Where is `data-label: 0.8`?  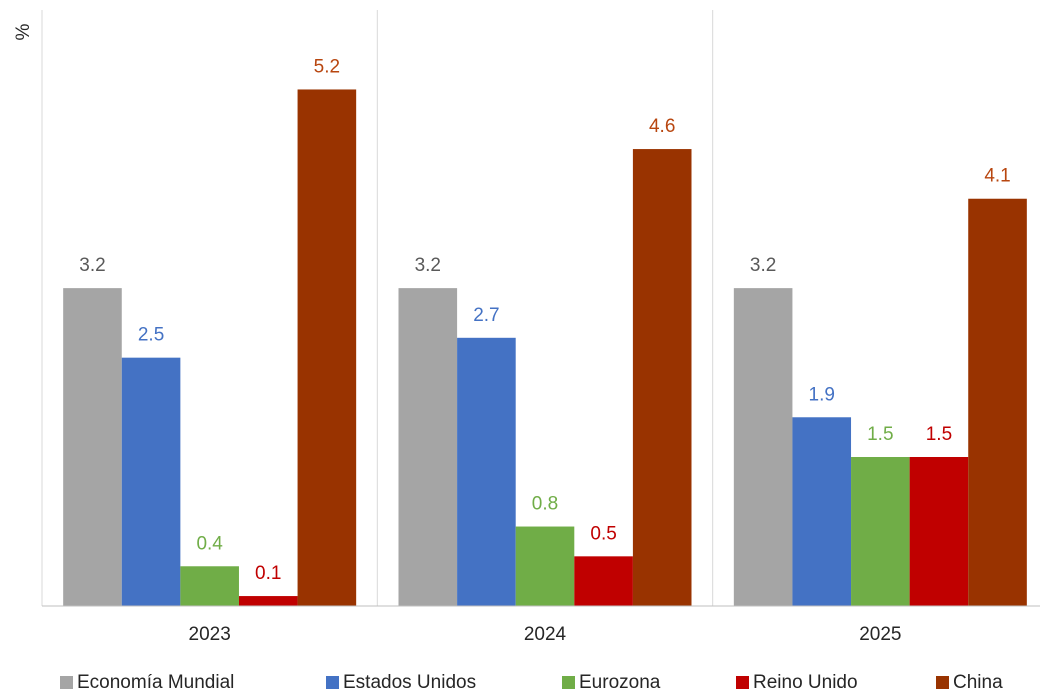
data-label: 0.8 is located at coordinates (545, 504).